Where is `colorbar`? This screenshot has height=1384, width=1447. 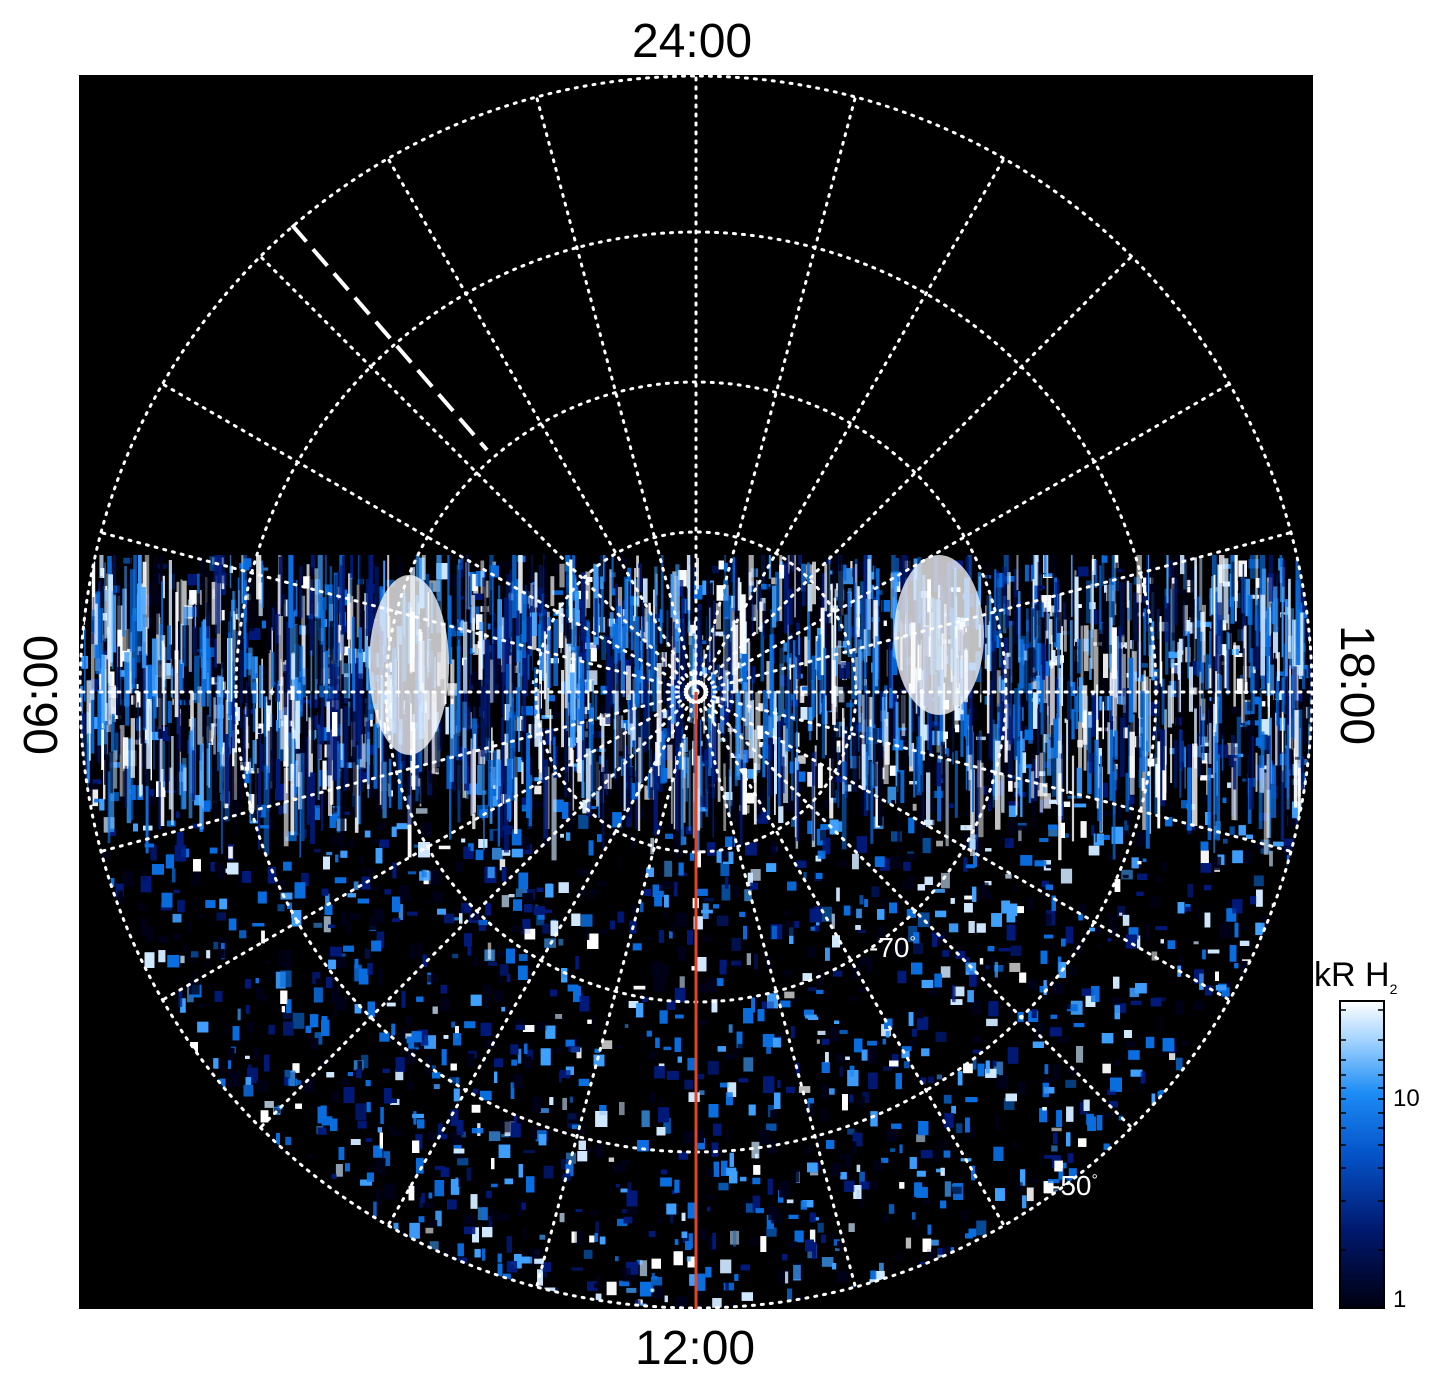 colorbar is located at coordinates (1362, 1154).